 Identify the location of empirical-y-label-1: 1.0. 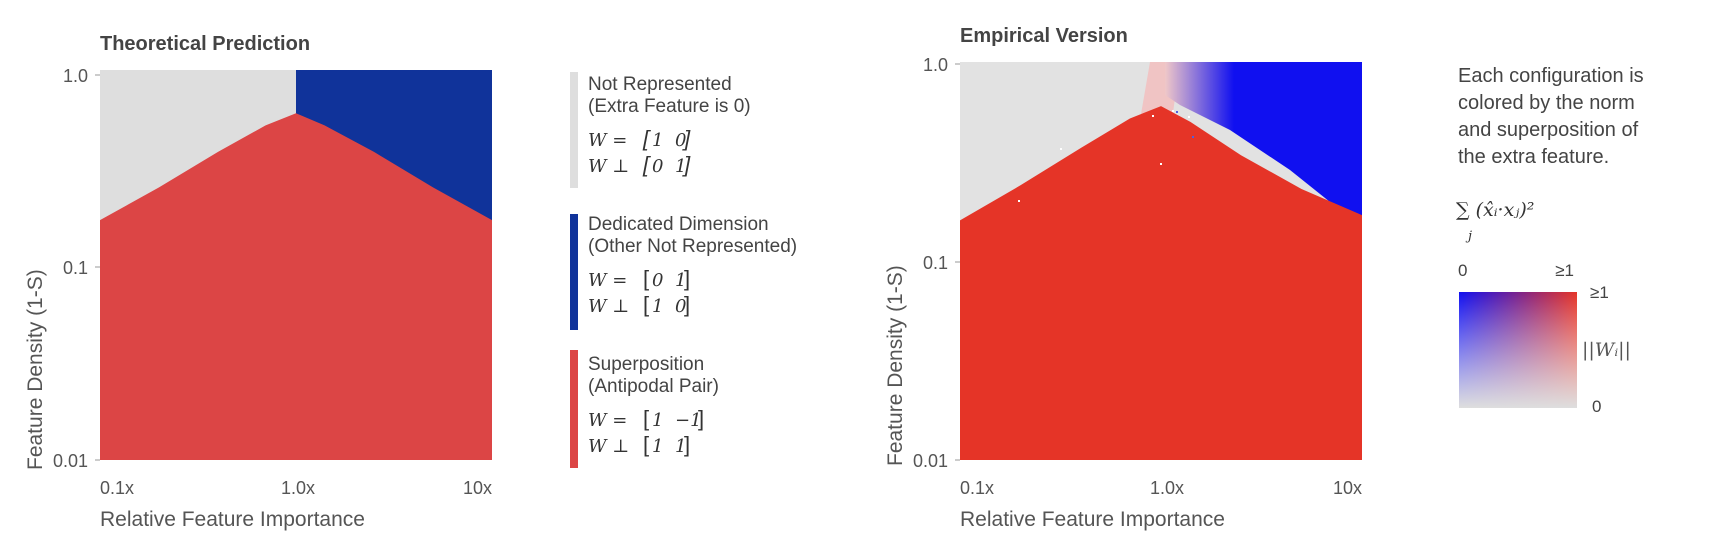
(935, 65).